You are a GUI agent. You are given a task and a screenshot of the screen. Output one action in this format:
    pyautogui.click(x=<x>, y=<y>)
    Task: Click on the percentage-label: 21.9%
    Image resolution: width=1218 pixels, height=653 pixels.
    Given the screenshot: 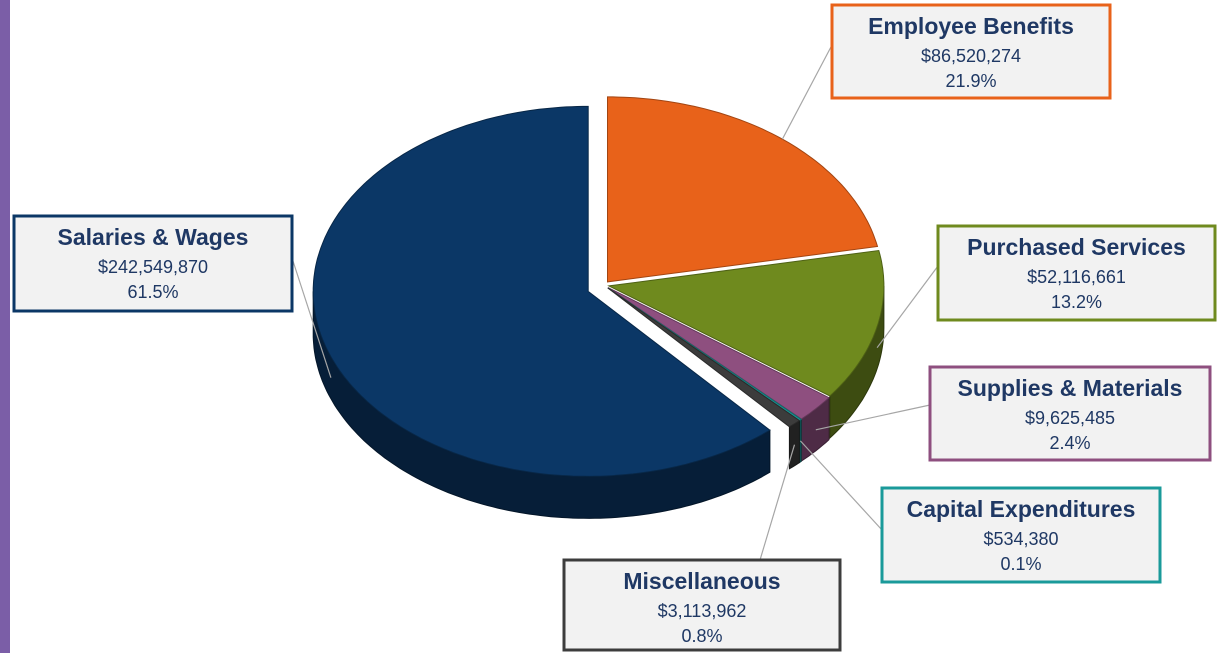 What is the action you would take?
    pyautogui.click(x=970, y=81)
    